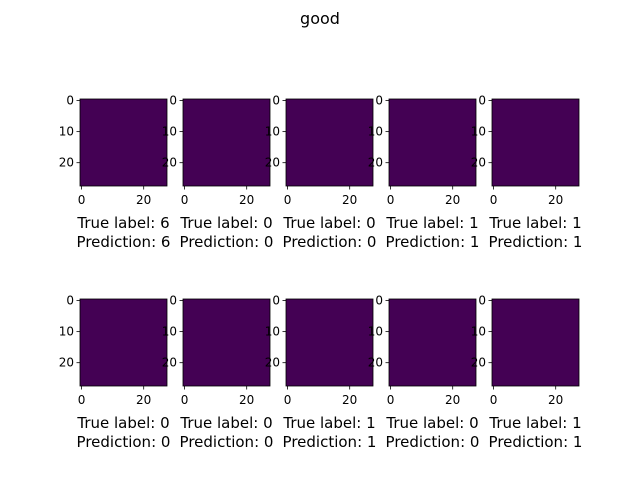 This screenshot has width=640, height=480. Describe the element at coordinates (124, 242) in the screenshot. I see `prediction-text: Prediction: 6` at that location.